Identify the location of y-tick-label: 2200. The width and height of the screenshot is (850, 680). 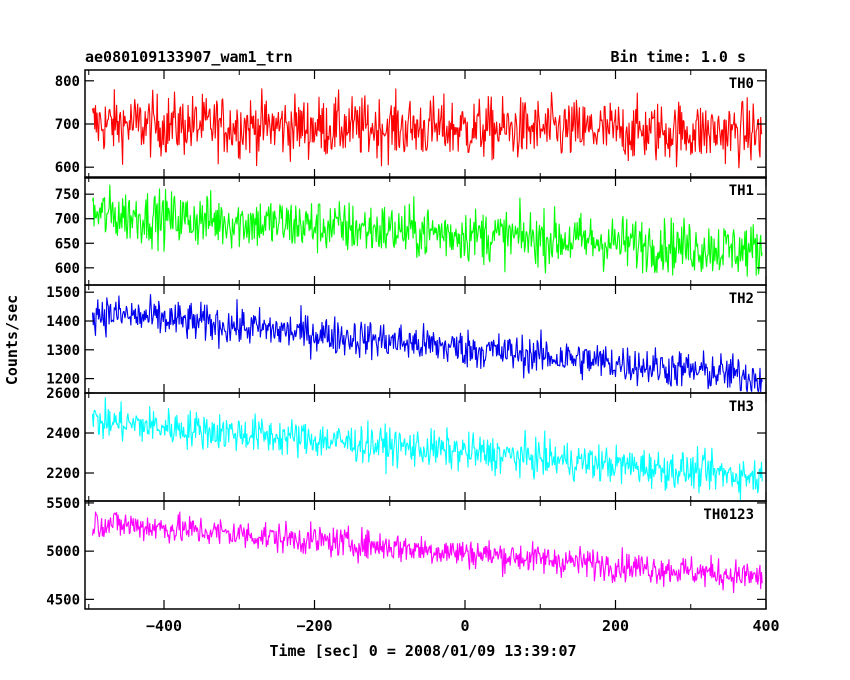
(63, 474).